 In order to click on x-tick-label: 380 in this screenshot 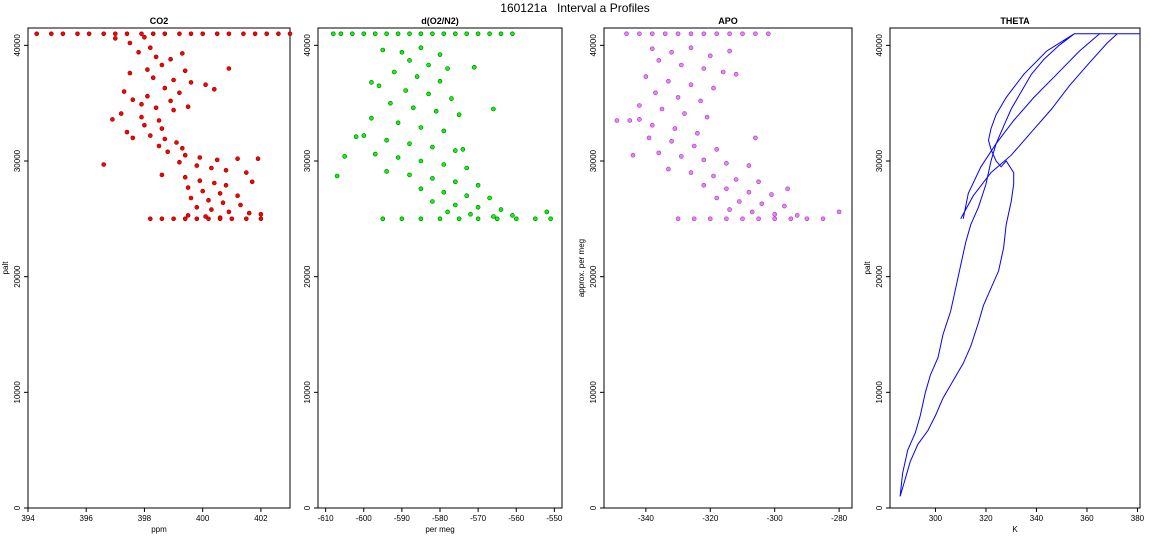, I will do `click(1138, 518)`.